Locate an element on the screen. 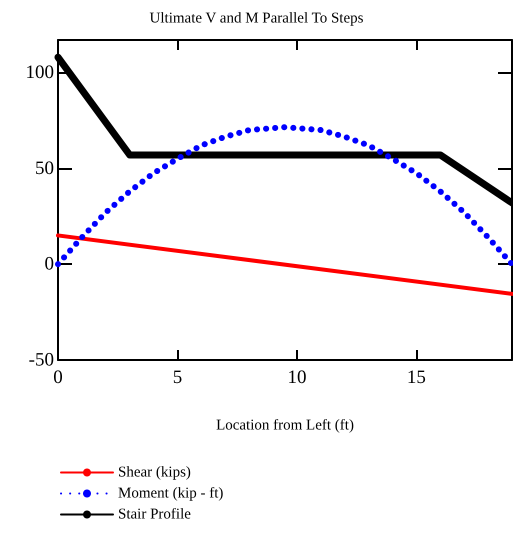  x-tick-label: 15 is located at coordinates (416, 377).